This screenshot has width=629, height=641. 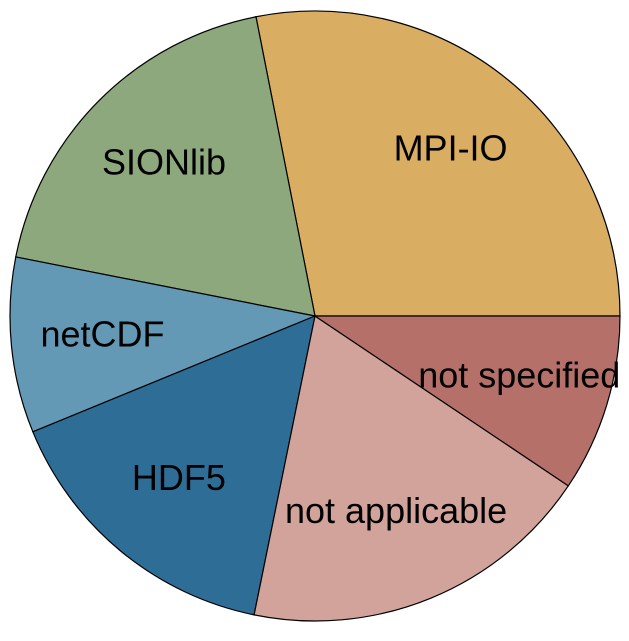 What do you see at coordinates (396, 510) in the screenshot?
I see `slice-label: not applicable` at bounding box center [396, 510].